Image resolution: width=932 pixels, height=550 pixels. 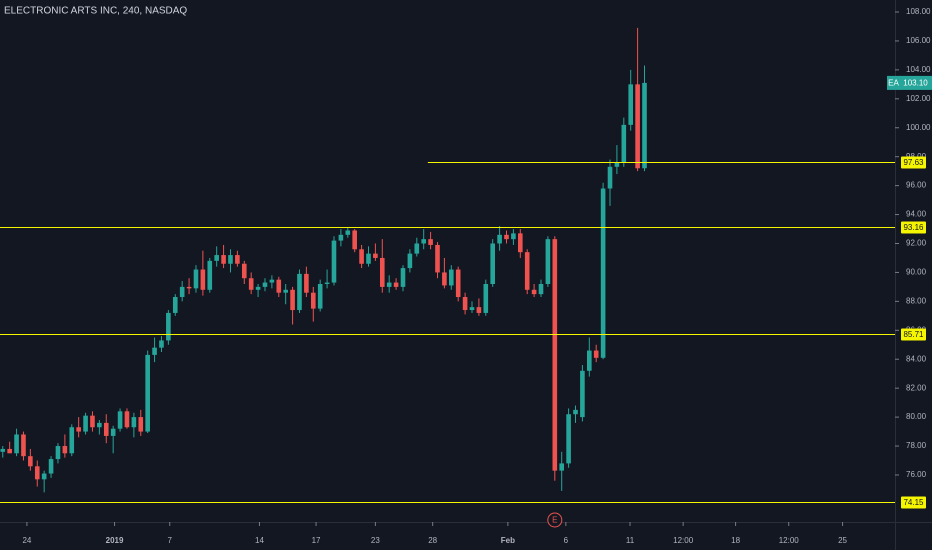 I want to click on x-tick-label: 17, so click(x=316, y=540).